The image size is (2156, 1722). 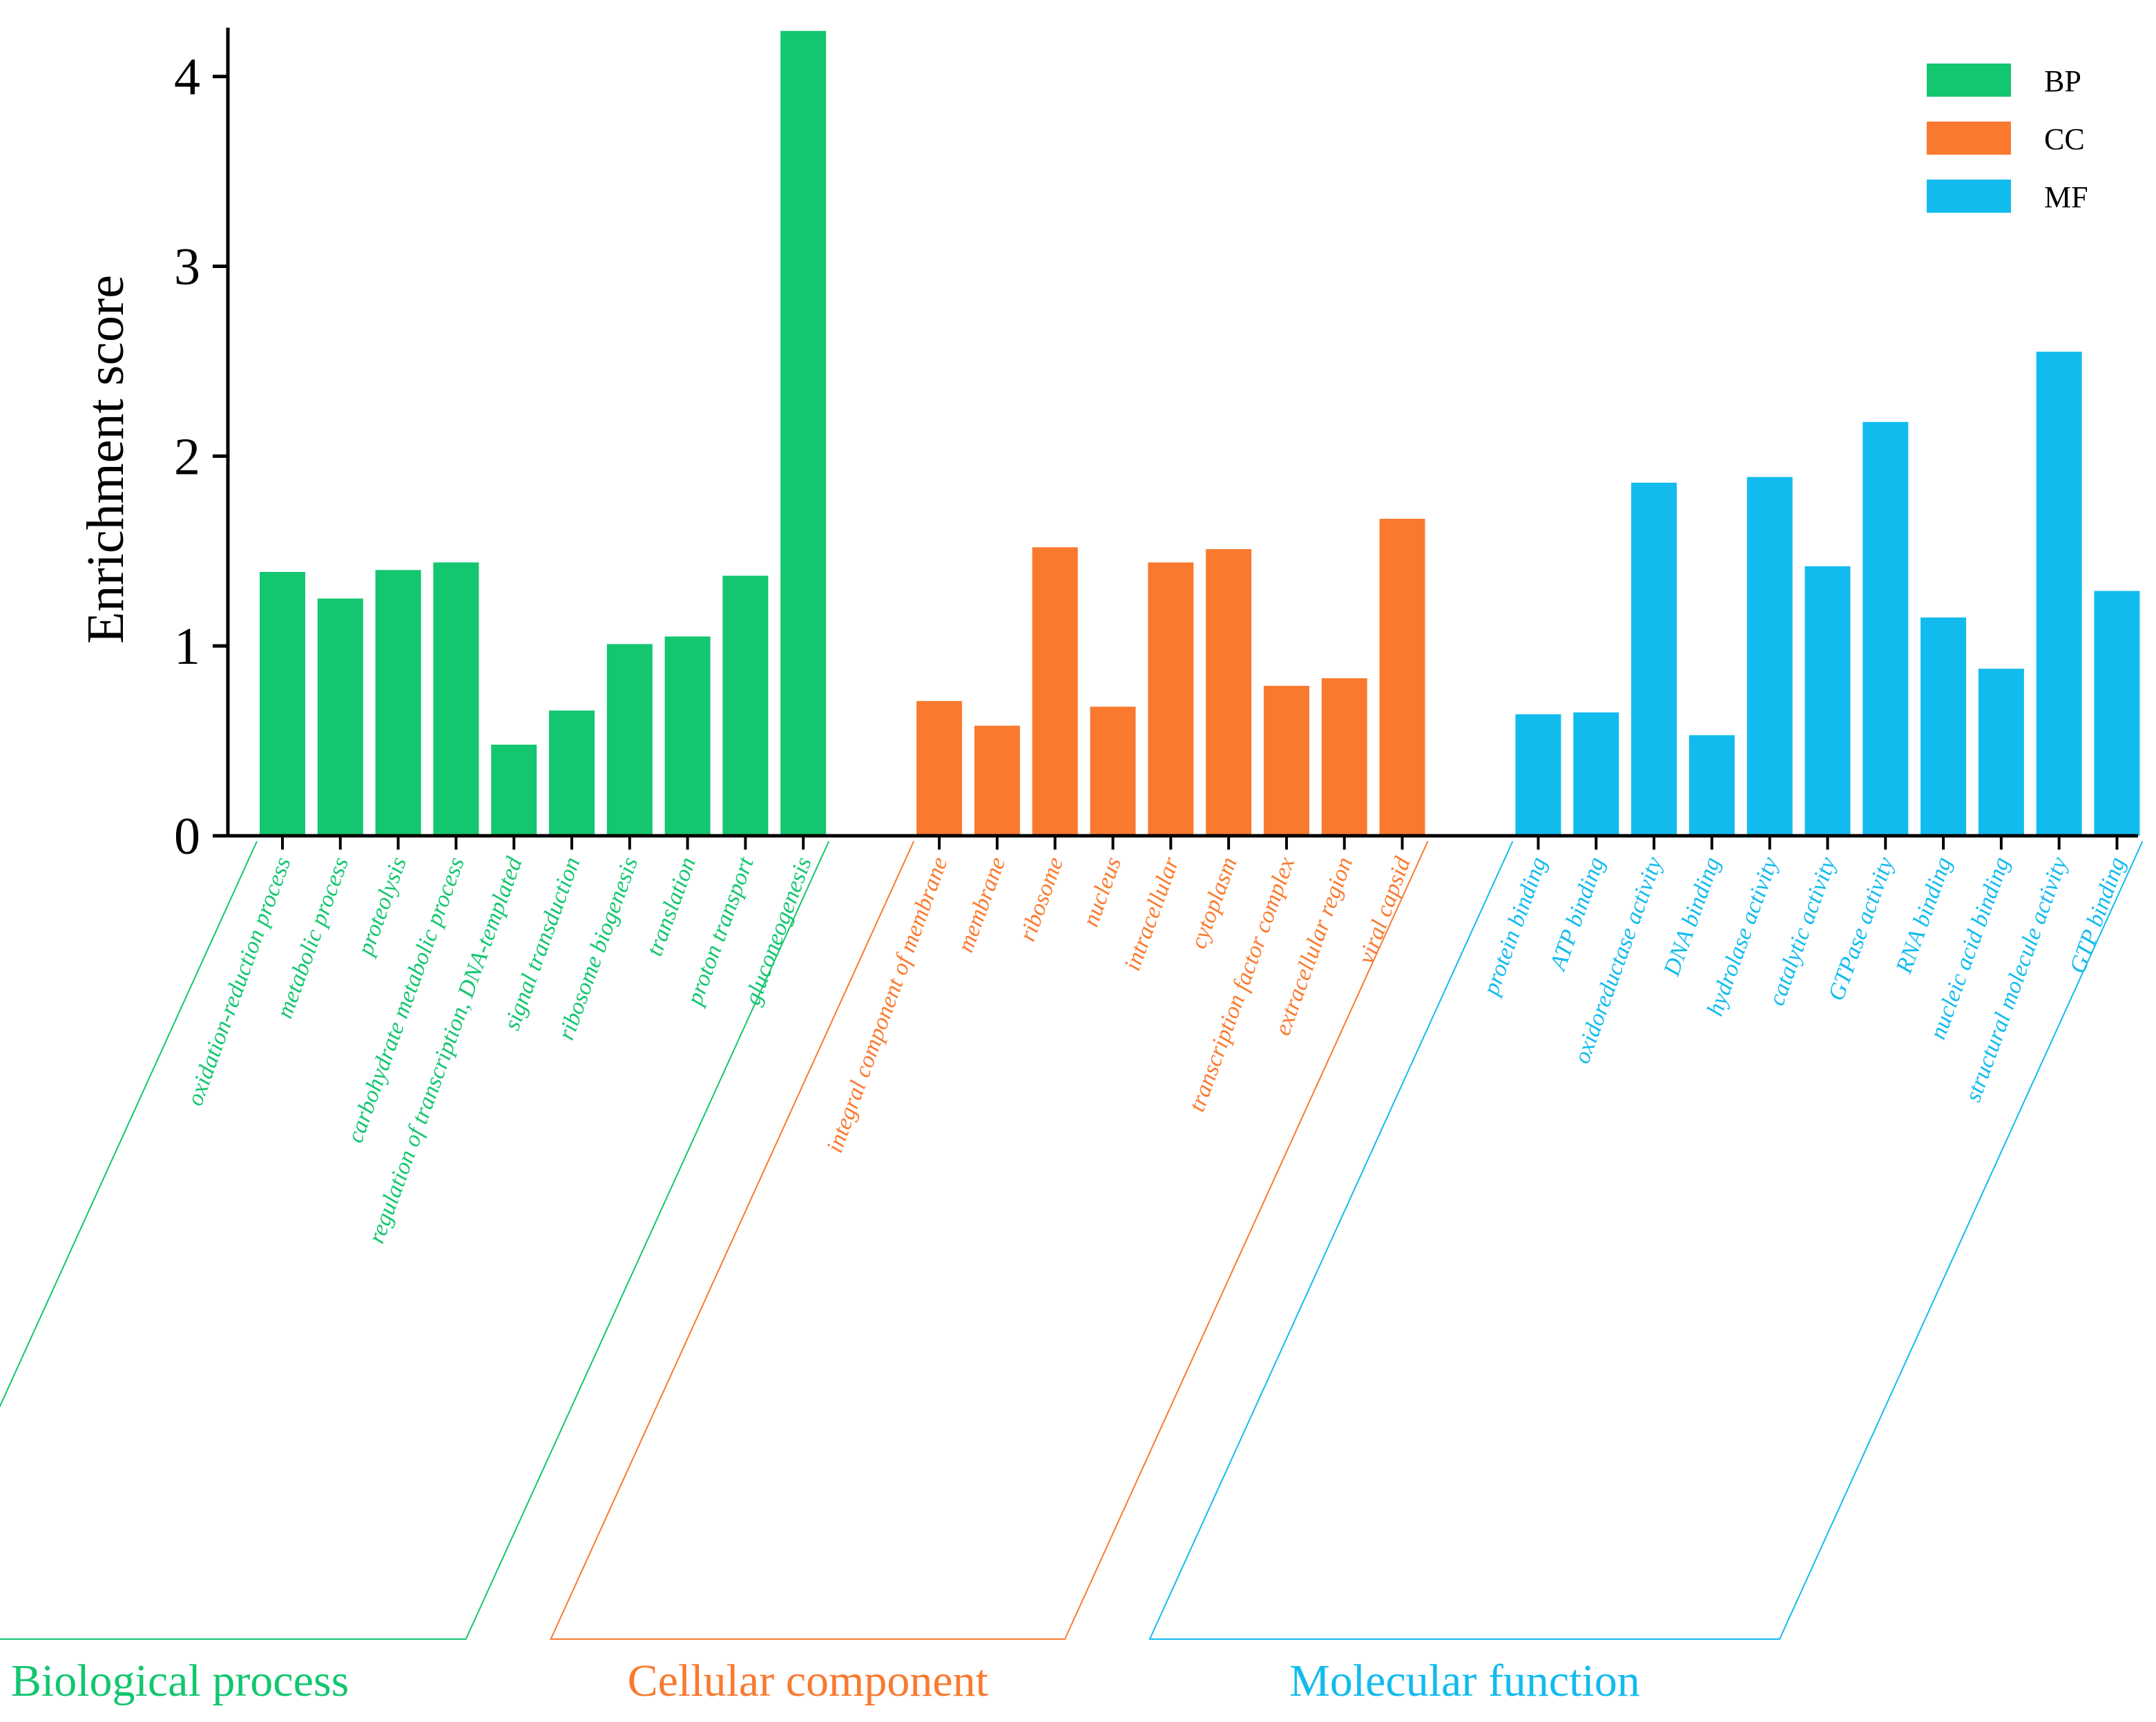 I want to click on y-axis-label: Enrichment score, so click(x=106, y=459).